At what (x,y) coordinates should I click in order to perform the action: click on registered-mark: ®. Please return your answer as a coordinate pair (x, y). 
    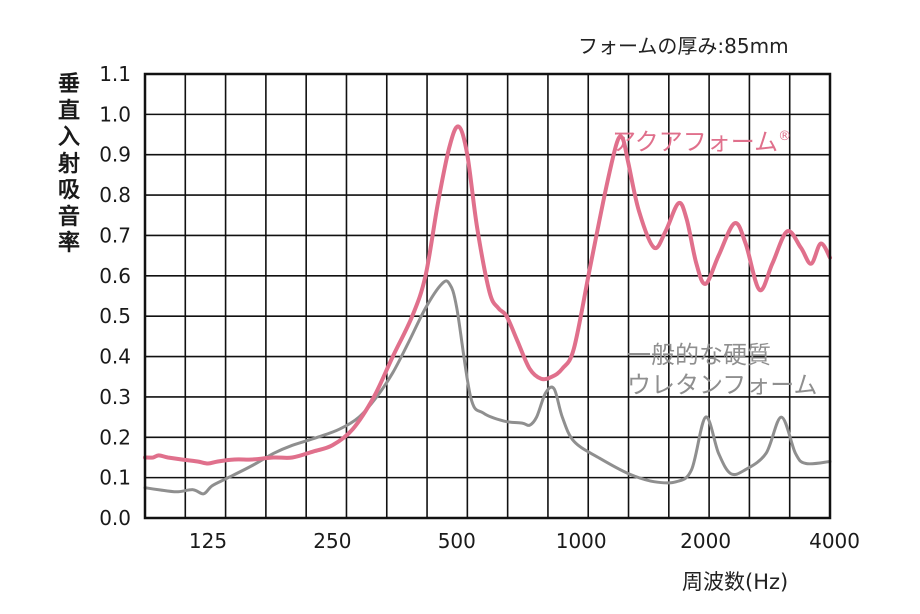
    Looking at the image, I should click on (784, 136).